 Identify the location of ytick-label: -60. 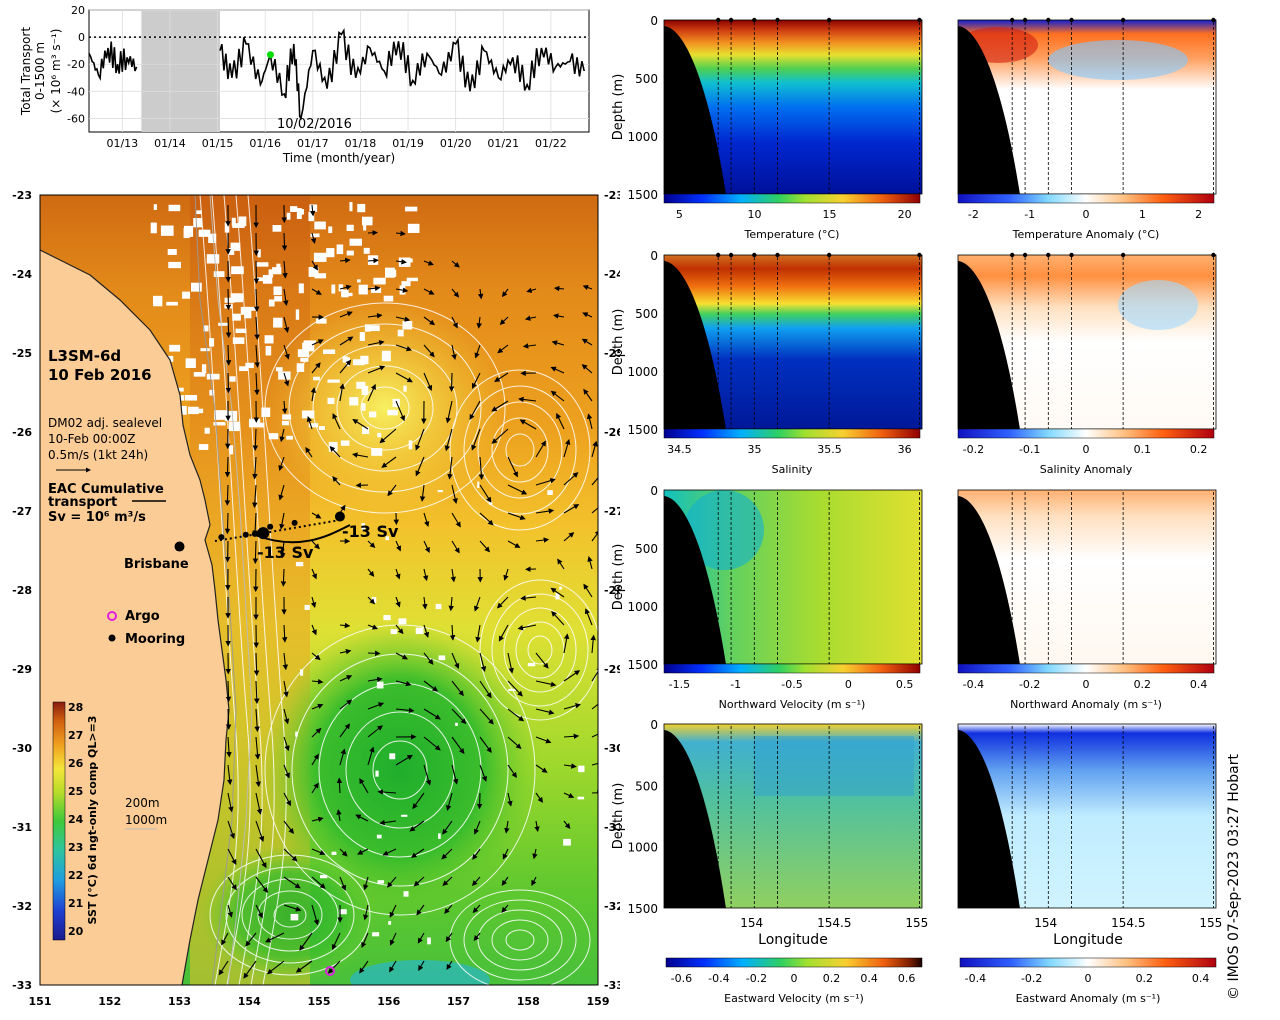
(76, 118).